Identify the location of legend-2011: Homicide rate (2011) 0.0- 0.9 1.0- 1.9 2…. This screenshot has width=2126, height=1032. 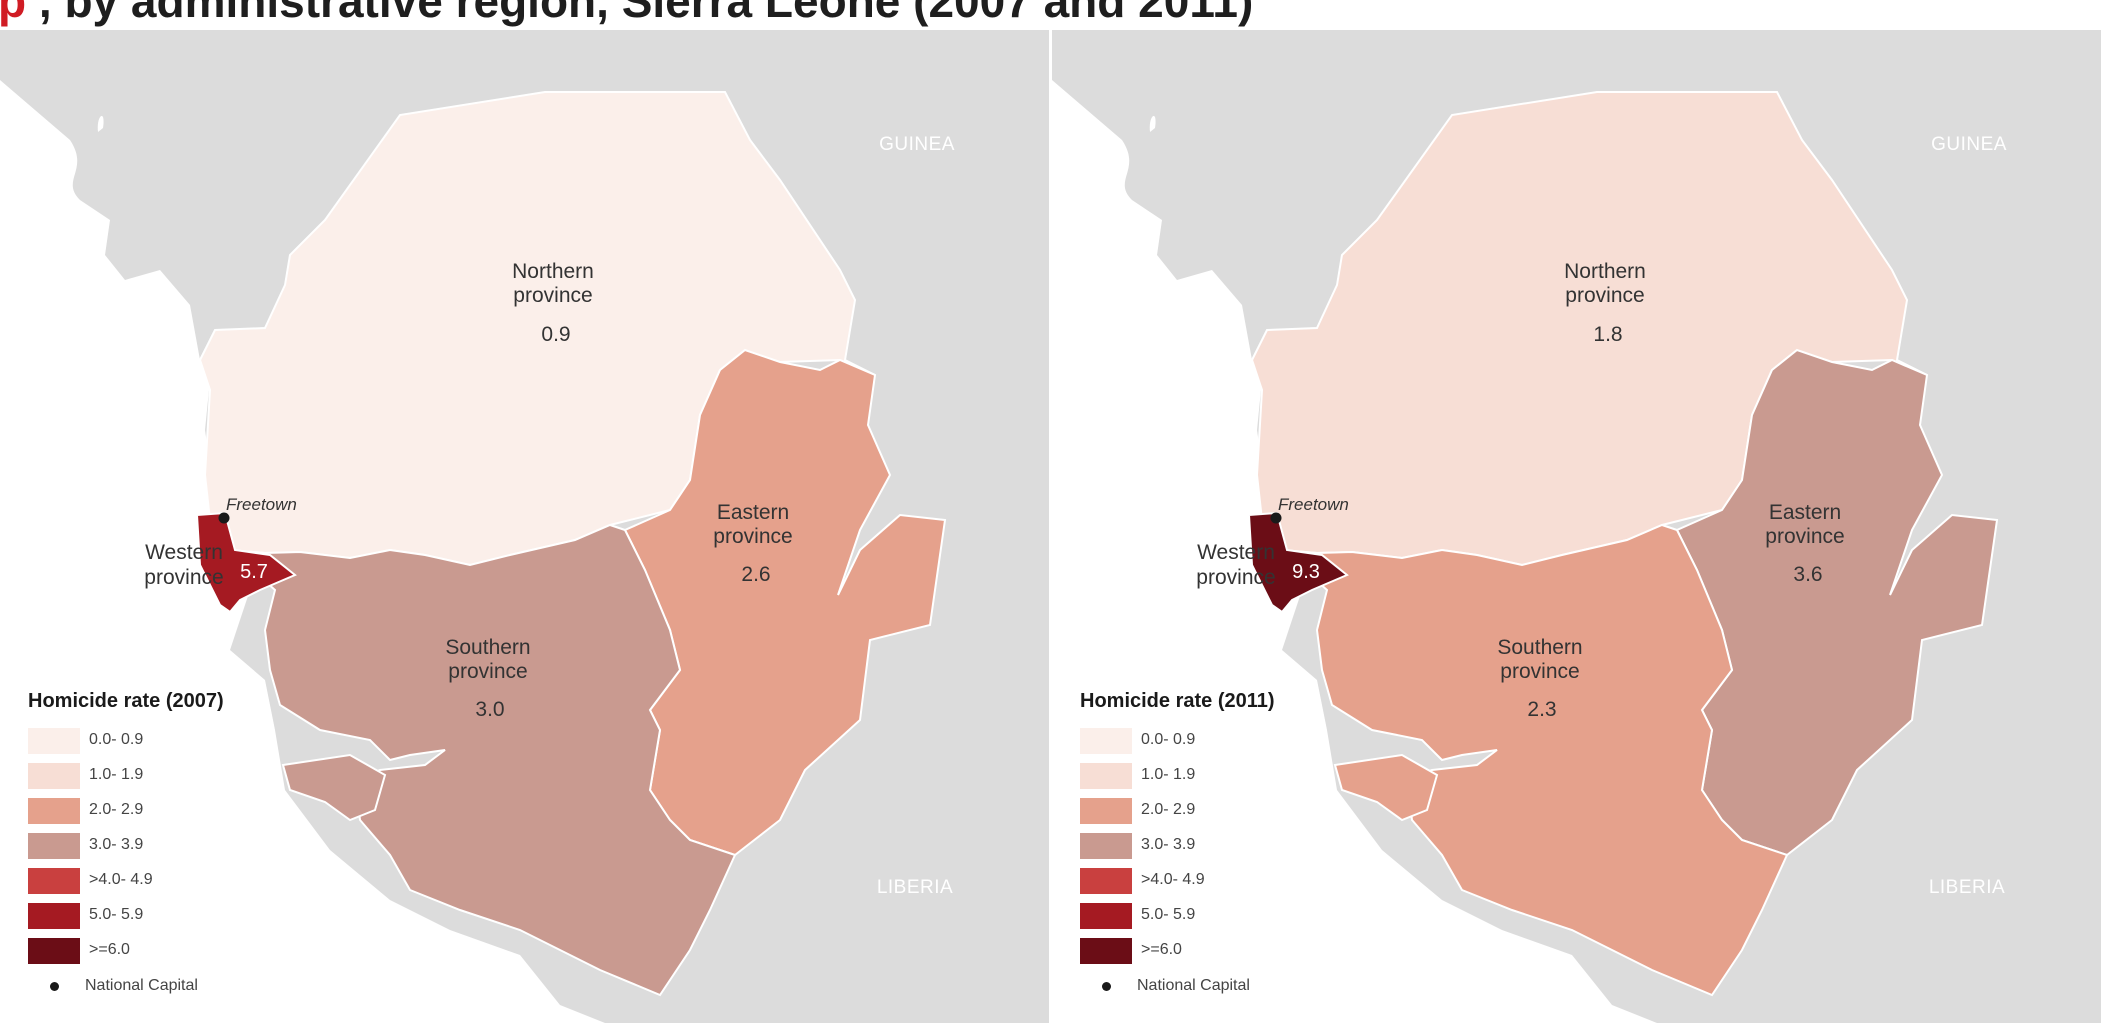
(1177, 847).